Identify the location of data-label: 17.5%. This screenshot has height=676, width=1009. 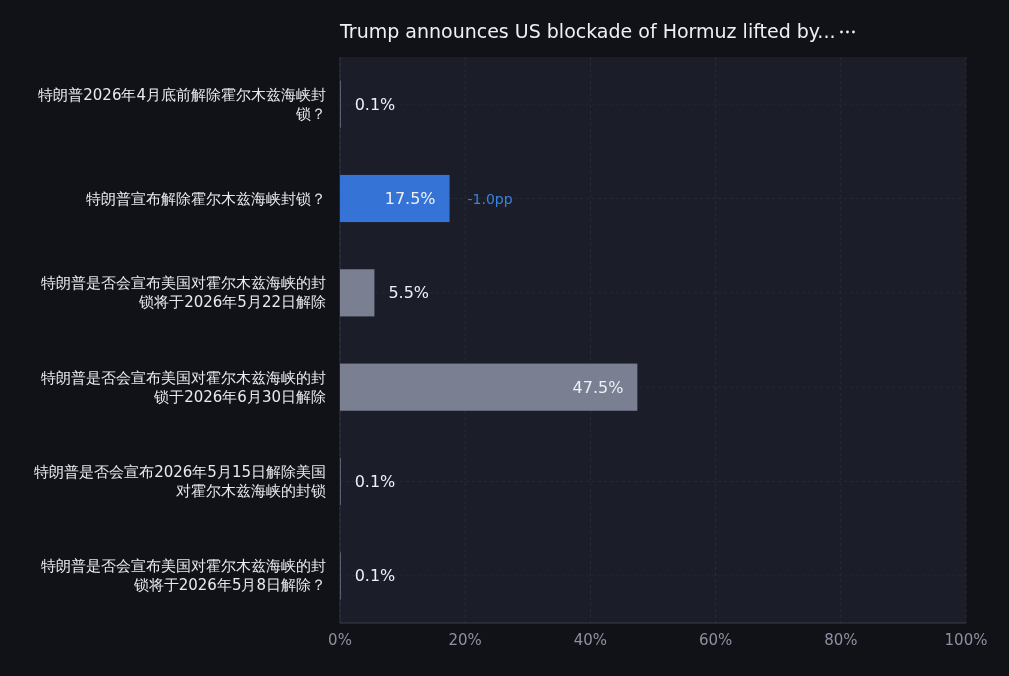
(410, 198).